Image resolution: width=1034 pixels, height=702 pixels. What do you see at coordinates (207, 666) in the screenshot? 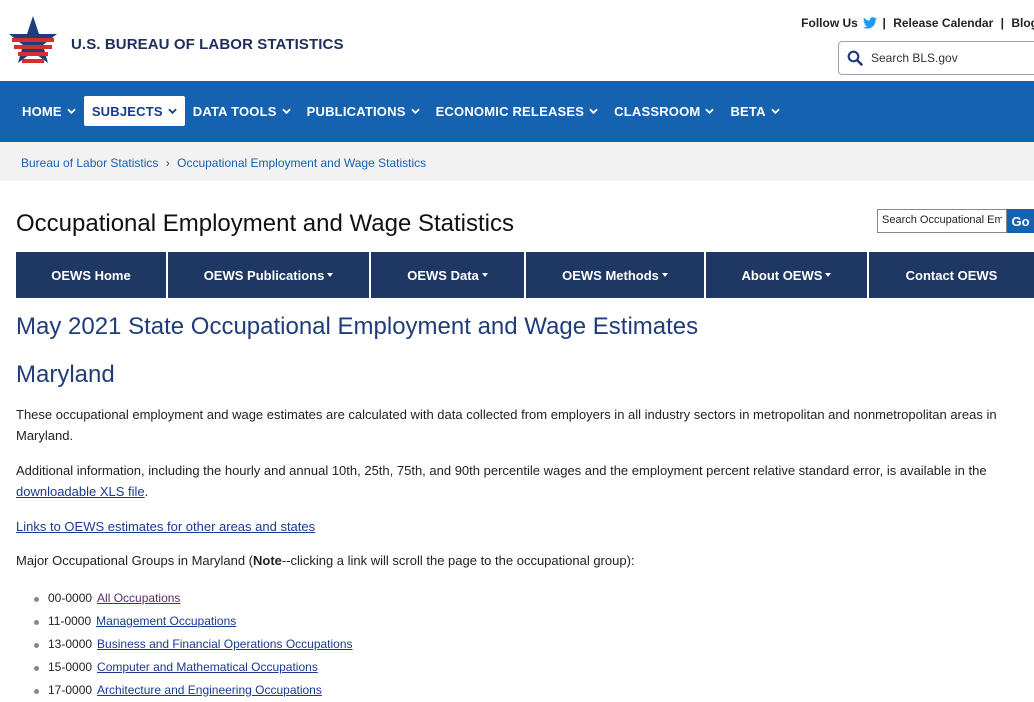
I see `group-link: Computer and Mathematical Occupations` at bounding box center [207, 666].